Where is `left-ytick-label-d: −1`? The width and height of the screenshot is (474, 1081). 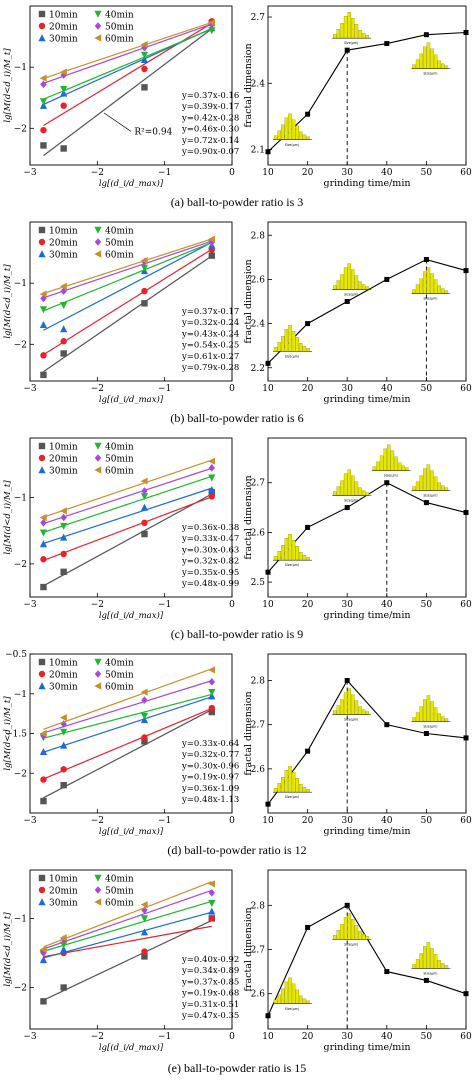 left-ytick-label-d: −1 is located at coordinates (20, 695).